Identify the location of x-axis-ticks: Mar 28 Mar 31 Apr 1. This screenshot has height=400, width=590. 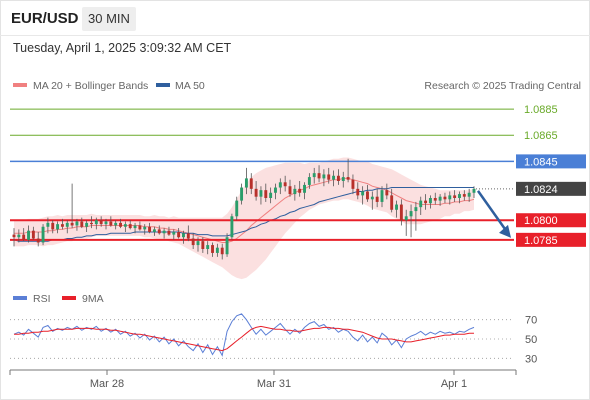
(263, 380).